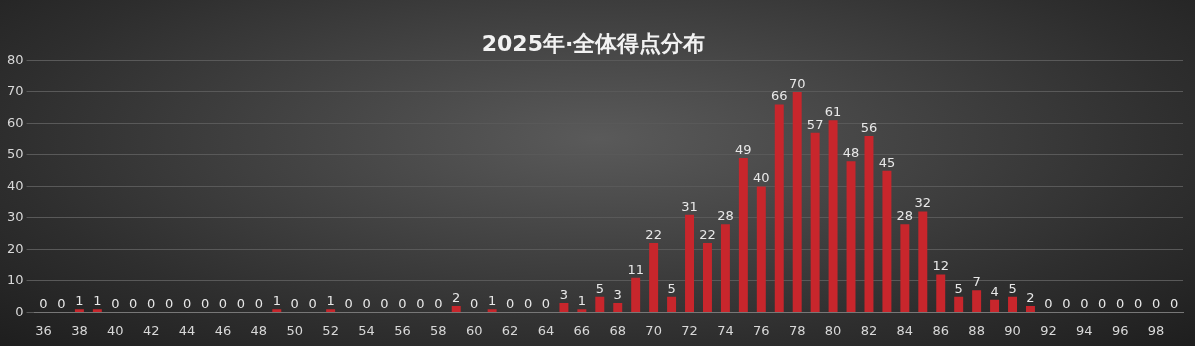 The width and height of the screenshot is (1195, 346). Describe the element at coordinates (923, 203) in the screenshot. I see `data-label: 32` at that location.